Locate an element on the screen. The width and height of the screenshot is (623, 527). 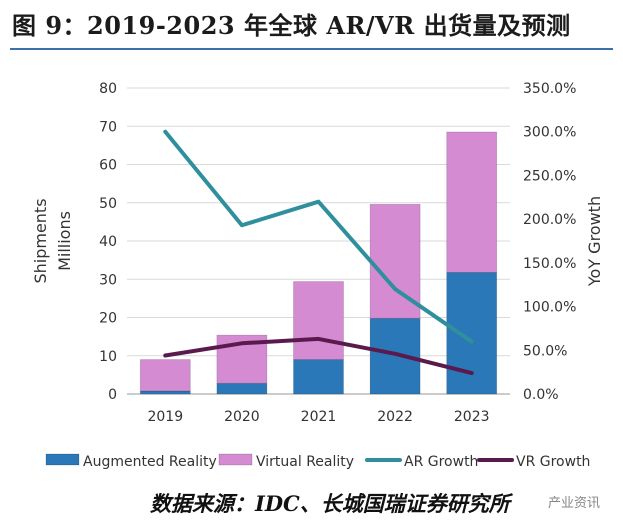
bar-augmented-reality-2019 is located at coordinates (165, 392).